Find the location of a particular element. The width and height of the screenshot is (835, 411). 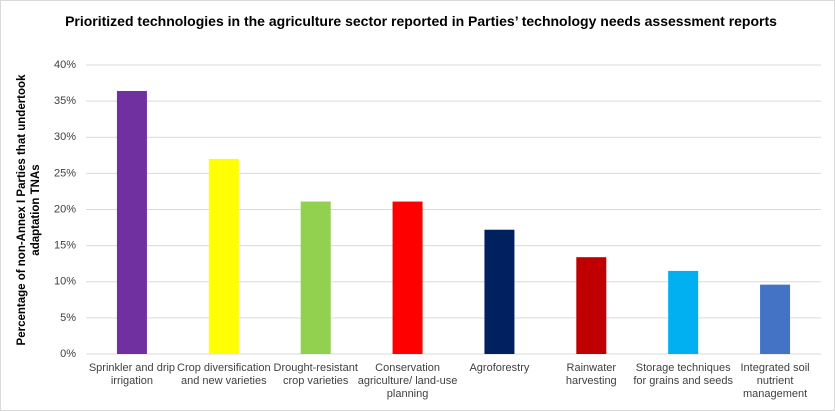

y-tick-label: 35% is located at coordinates (65, 101).